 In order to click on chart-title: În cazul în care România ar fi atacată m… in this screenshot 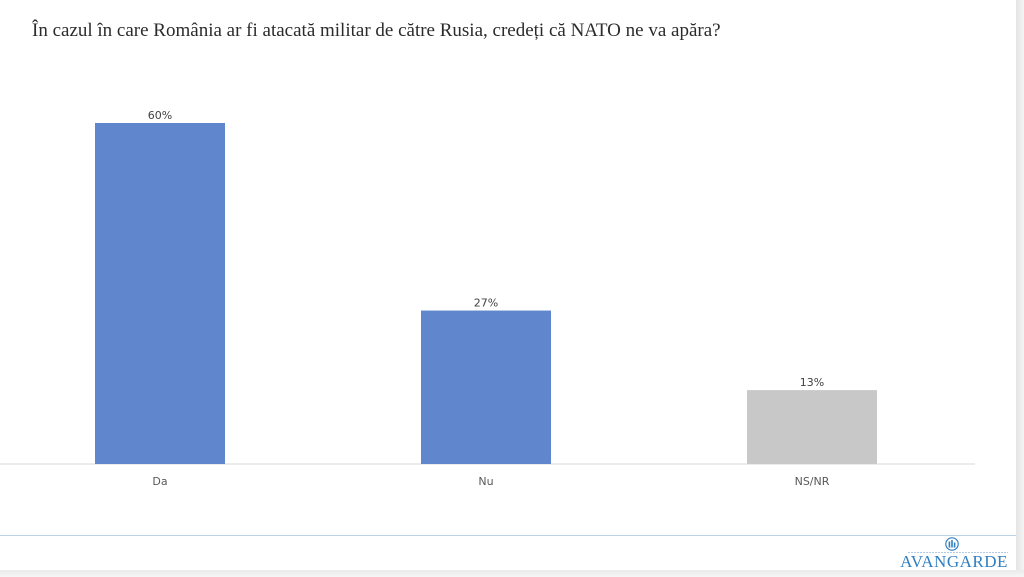, I will do `click(376, 30)`.